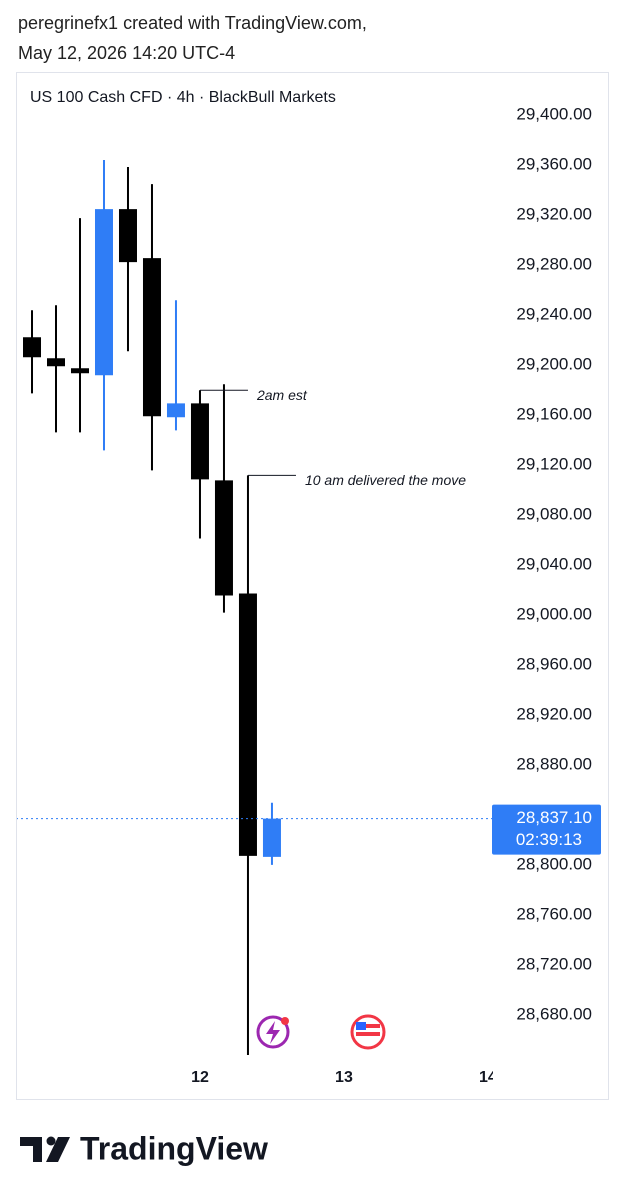  I want to click on x-tick-label: 13, so click(344, 1077).